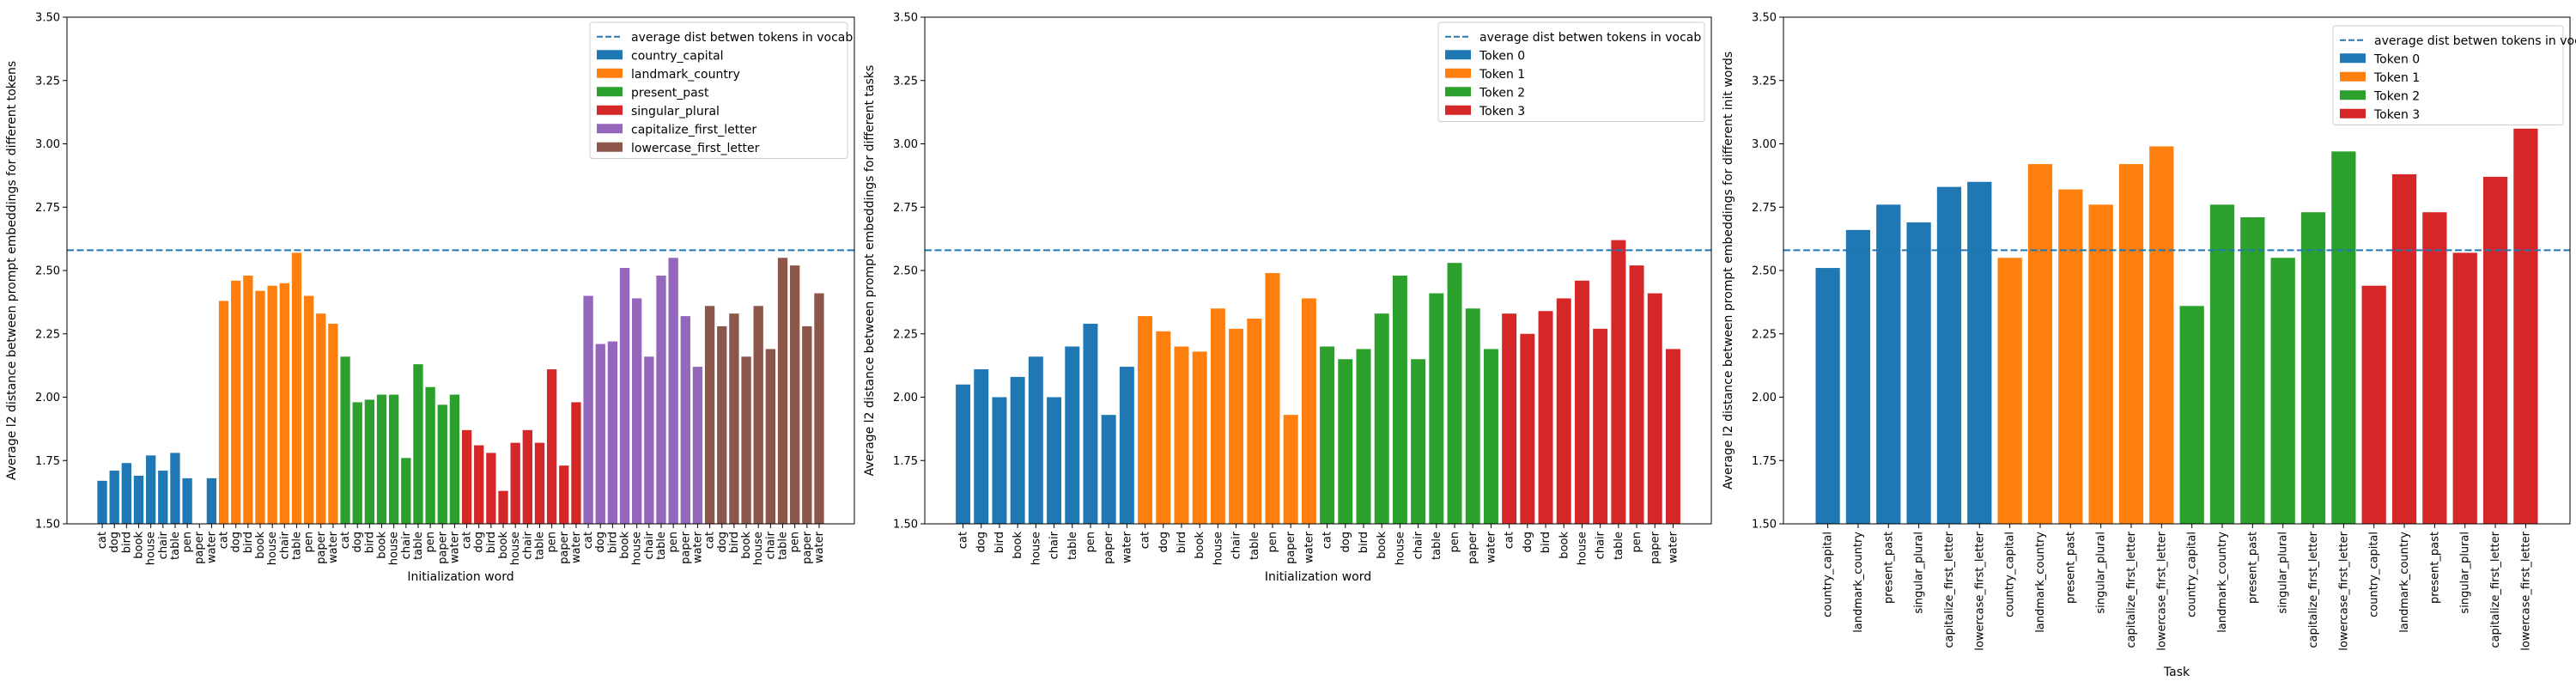 The image size is (2576, 687). What do you see at coordinates (2101, 573) in the screenshot?
I see `x-tick-label: singular_plural` at bounding box center [2101, 573].